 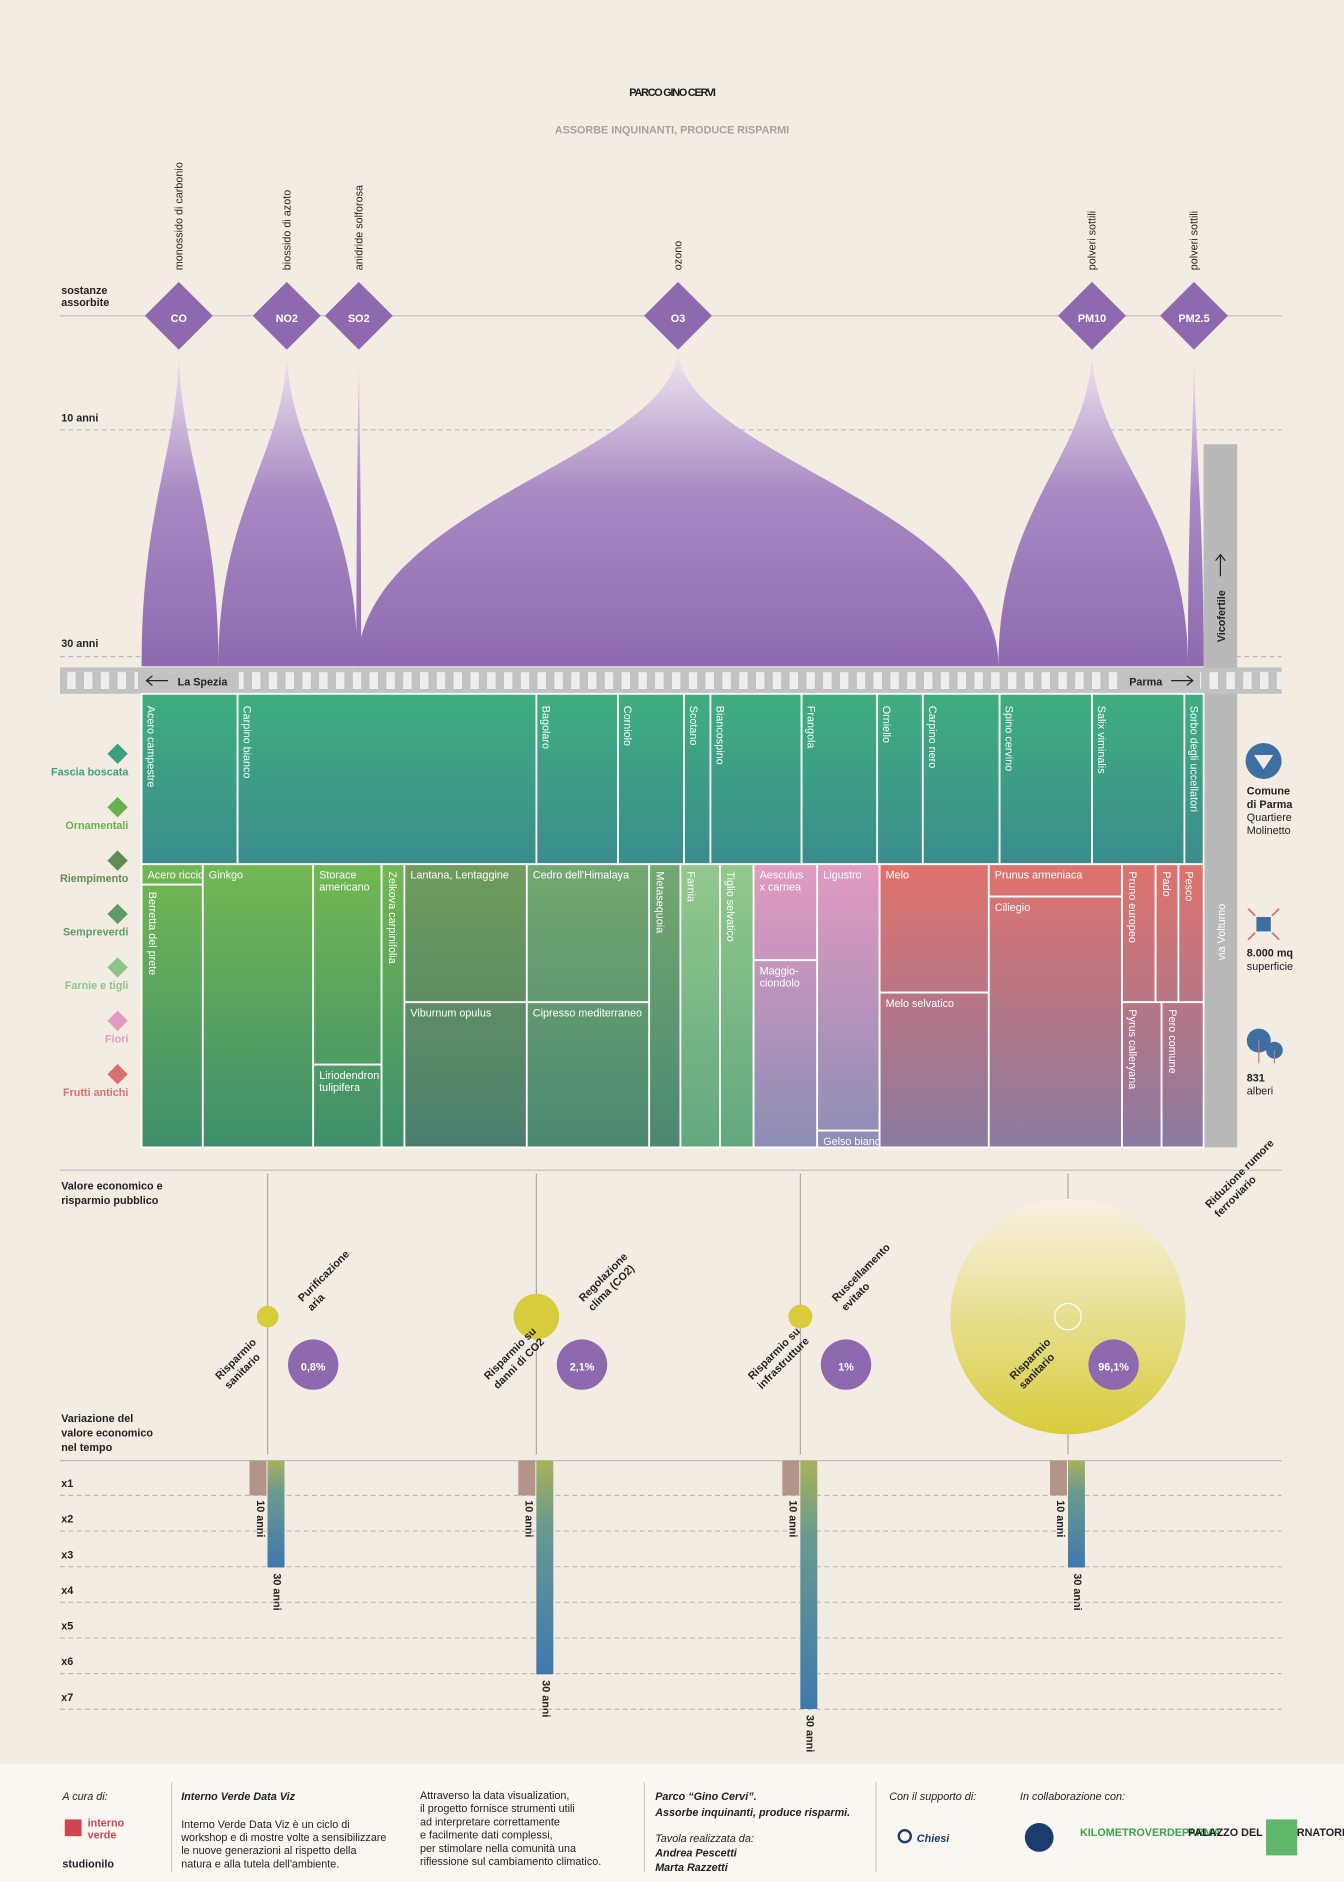 What do you see at coordinates (106, 1824) in the screenshot?
I see `logo: interno` at bounding box center [106, 1824].